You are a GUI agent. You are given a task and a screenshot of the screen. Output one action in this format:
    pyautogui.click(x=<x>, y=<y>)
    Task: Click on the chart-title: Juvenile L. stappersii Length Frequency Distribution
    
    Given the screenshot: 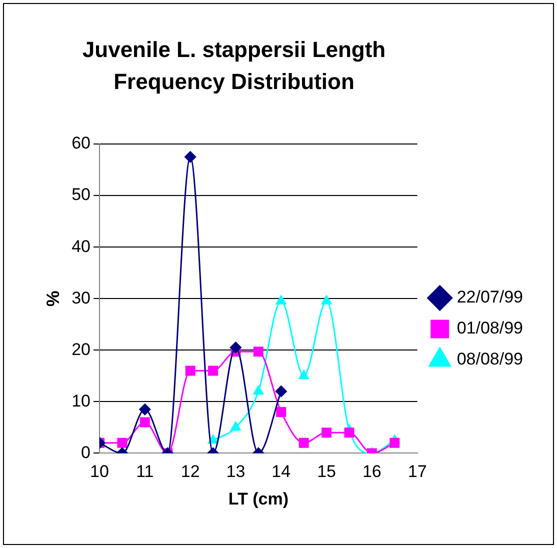 What is the action you would take?
    pyautogui.click(x=234, y=66)
    